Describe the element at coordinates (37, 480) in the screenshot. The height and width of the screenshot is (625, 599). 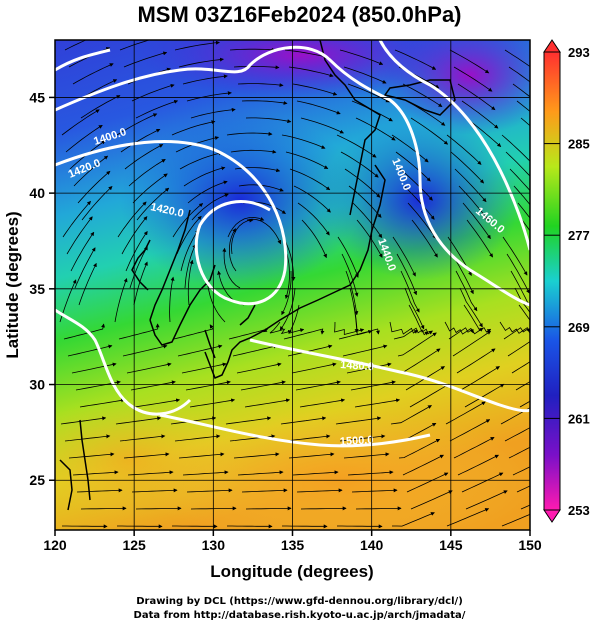
I see `y-tick-label: 25` at that location.